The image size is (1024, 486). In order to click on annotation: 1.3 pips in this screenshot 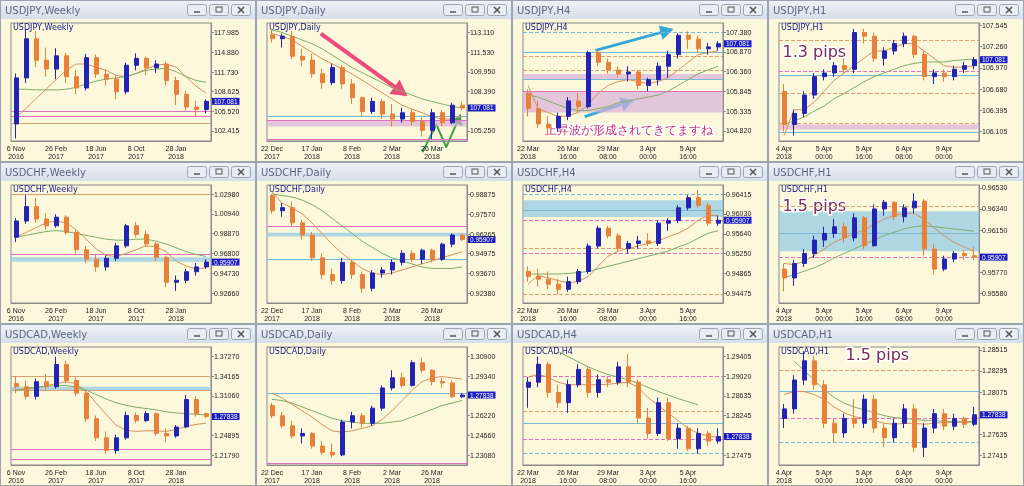, I will do `click(814, 51)`.